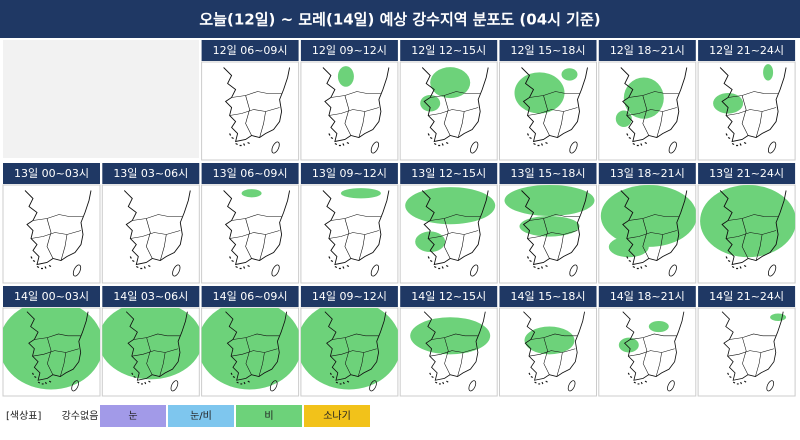 The height and width of the screenshot is (440, 800). Describe the element at coordinates (101, 99) in the screenshot. I see `empty-cell` at that location.